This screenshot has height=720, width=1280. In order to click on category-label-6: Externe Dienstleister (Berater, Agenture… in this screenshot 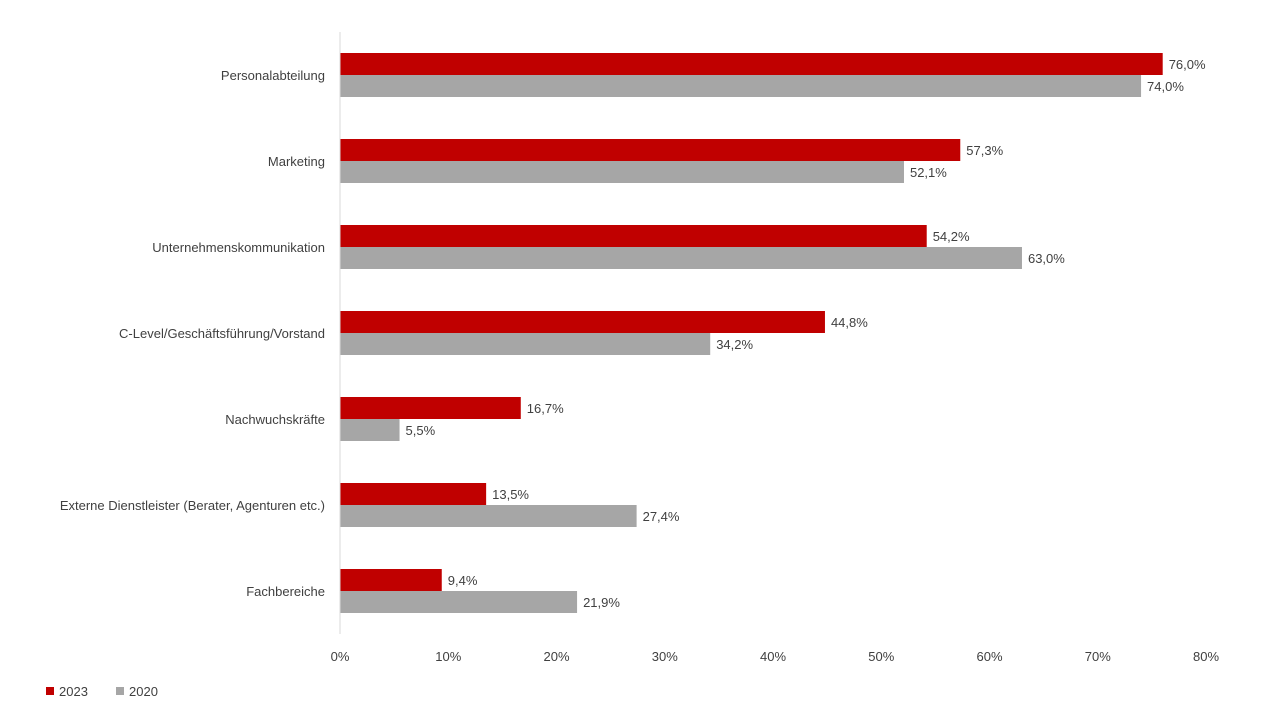, I will do `click(192, 505)`.